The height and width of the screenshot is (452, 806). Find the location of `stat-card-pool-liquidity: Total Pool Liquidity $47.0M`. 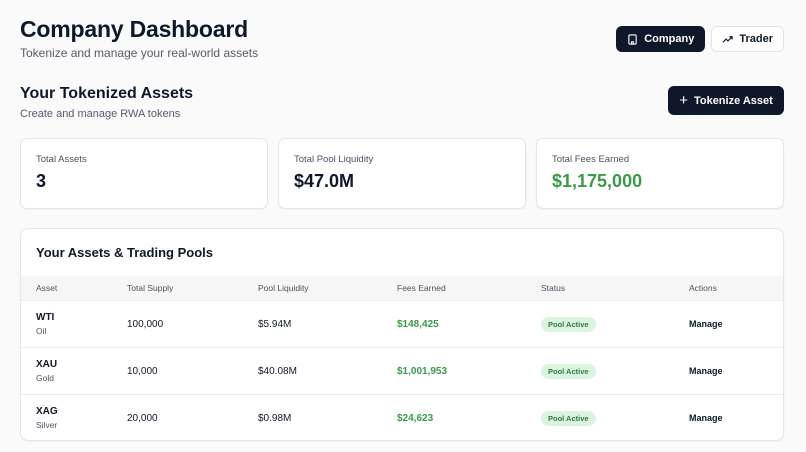

stat-card-pool-liquidity: Total Pool Liquidity $47.0M is located at coordinates (402, 173).